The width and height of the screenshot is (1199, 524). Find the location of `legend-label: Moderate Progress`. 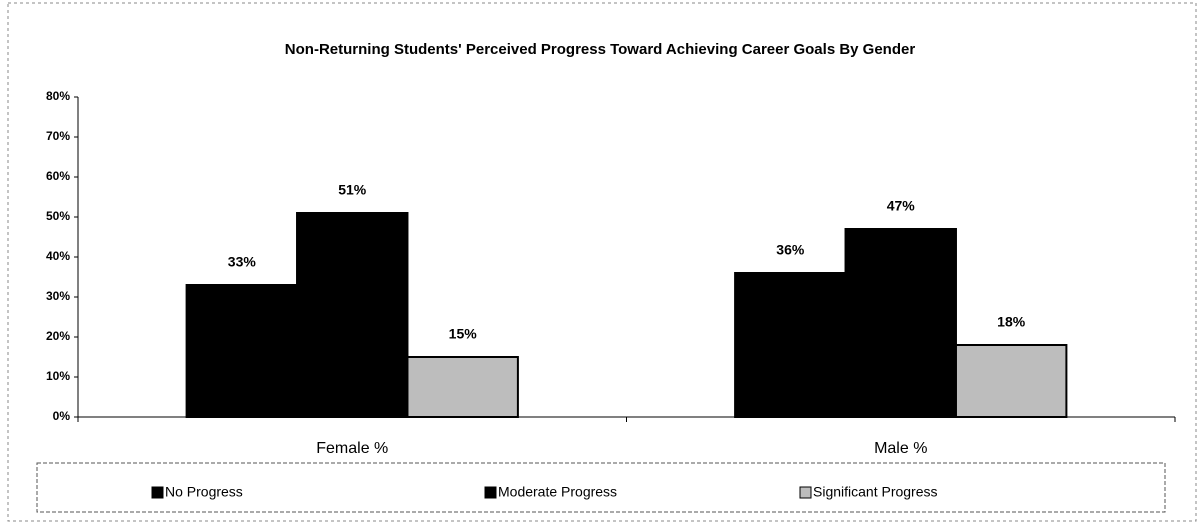

legend-label: Moderate Progress is located at coordinates (557, 492).